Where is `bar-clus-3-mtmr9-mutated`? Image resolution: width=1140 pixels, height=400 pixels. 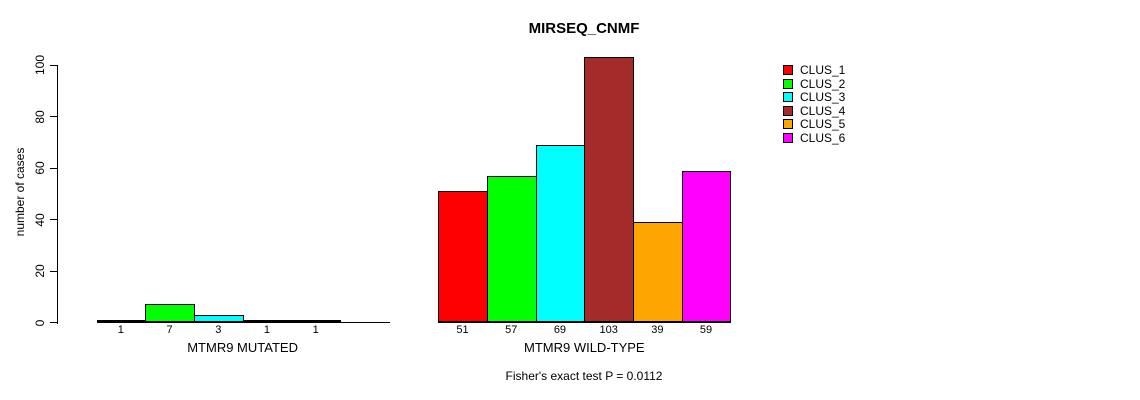 bar-clus-3-mtmr9-mutated is located at coordinates (218, 318).